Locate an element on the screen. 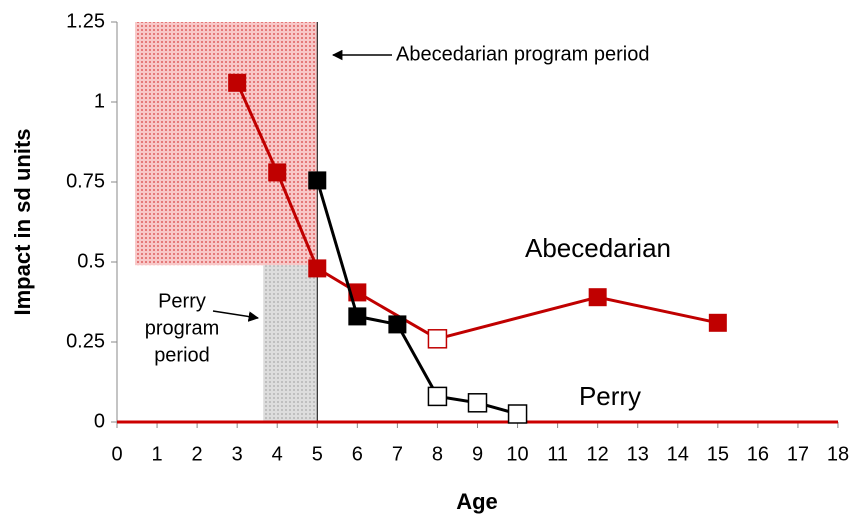  annotation: program is located at coordinates (182, 328).